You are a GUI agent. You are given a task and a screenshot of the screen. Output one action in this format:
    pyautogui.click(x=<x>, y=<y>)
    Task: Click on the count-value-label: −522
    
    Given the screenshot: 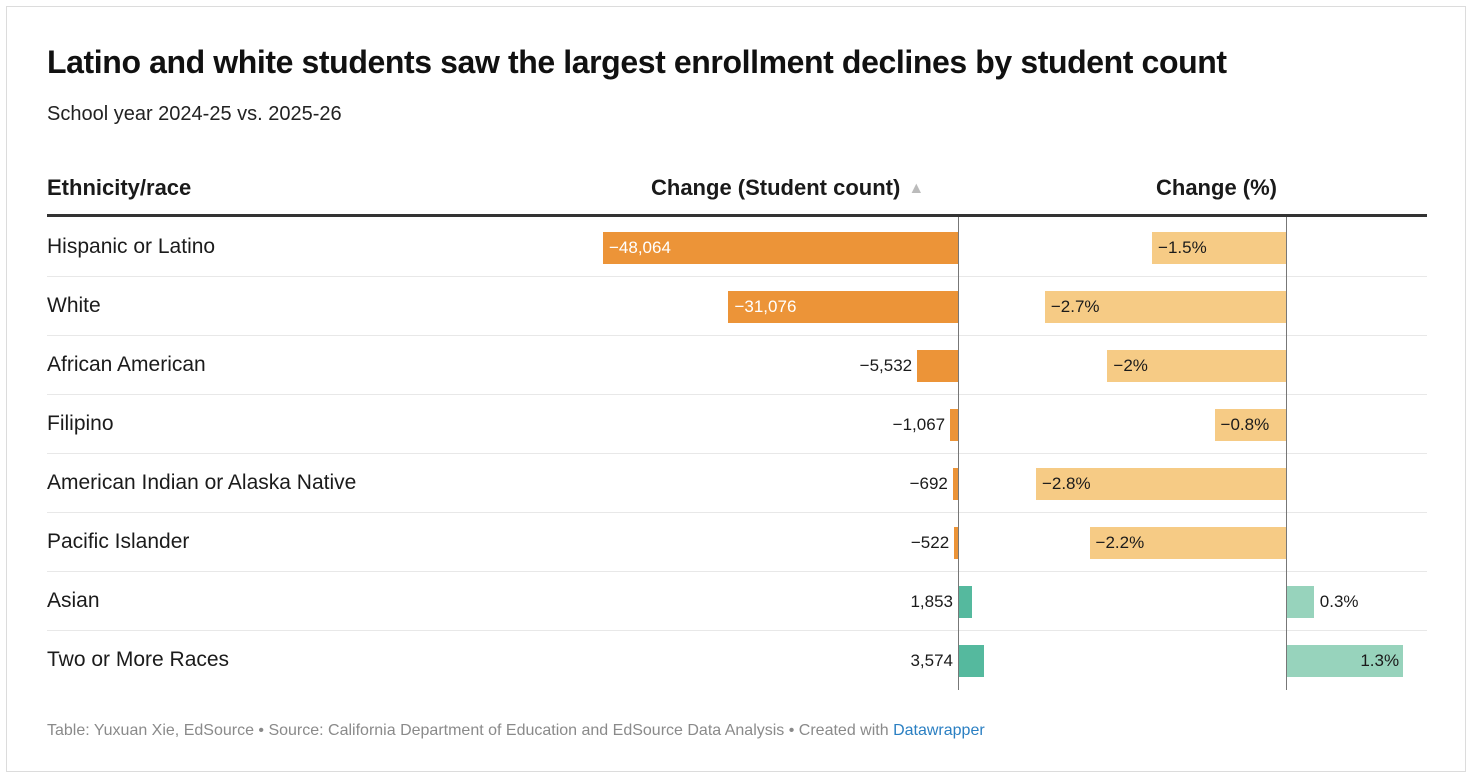 What is the action you would take?
    pyautogui.click(x=930, y=542)
    